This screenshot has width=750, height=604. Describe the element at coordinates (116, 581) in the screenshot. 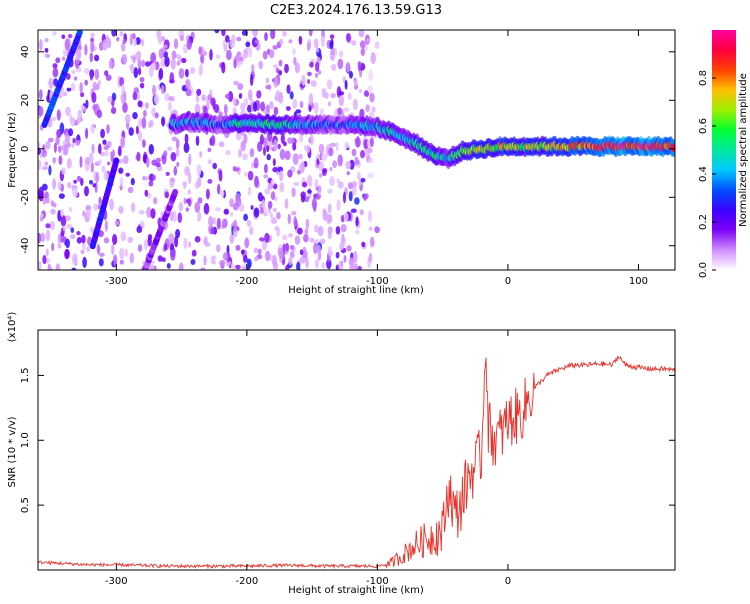

I see `x-tick-label: -300` at that location.